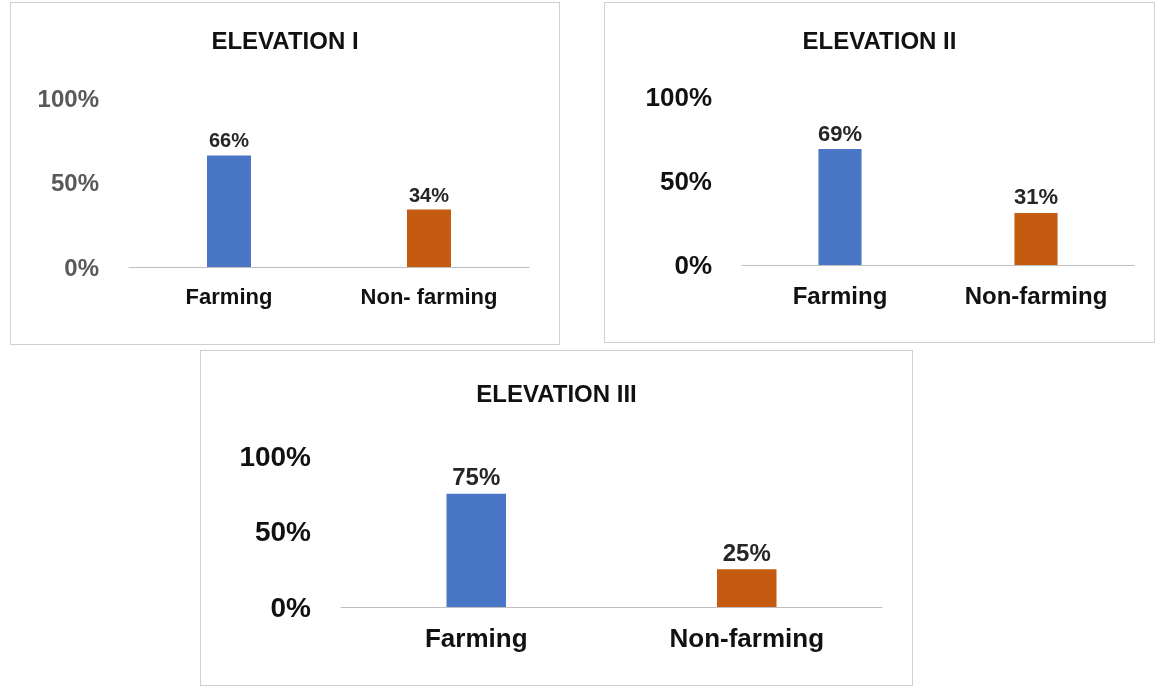  I want to click on data-label: 69%, so click(840, 133).